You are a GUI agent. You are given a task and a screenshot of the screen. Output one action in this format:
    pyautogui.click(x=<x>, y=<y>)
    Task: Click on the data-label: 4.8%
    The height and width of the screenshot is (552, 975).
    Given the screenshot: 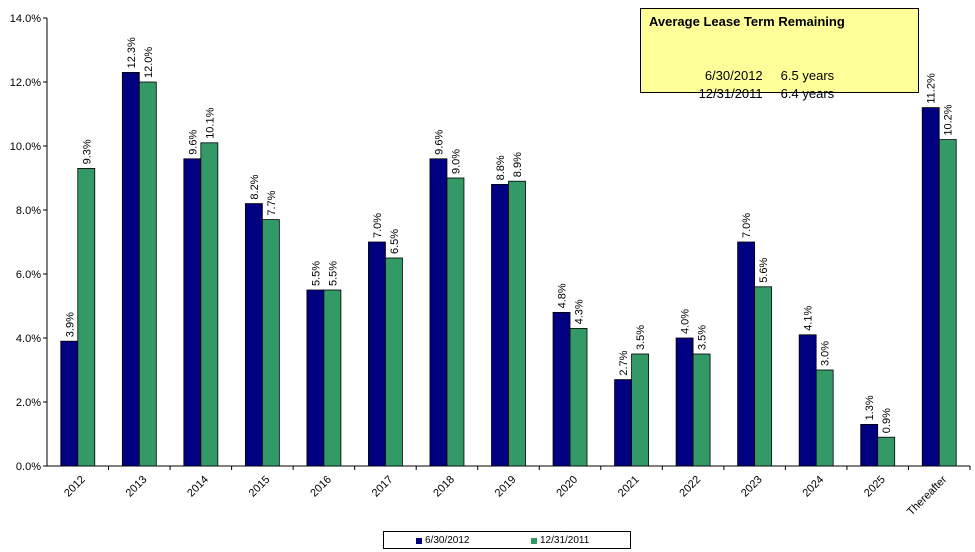 What is the action you would take?
    pyautogui.click(x=563, y=295)
    